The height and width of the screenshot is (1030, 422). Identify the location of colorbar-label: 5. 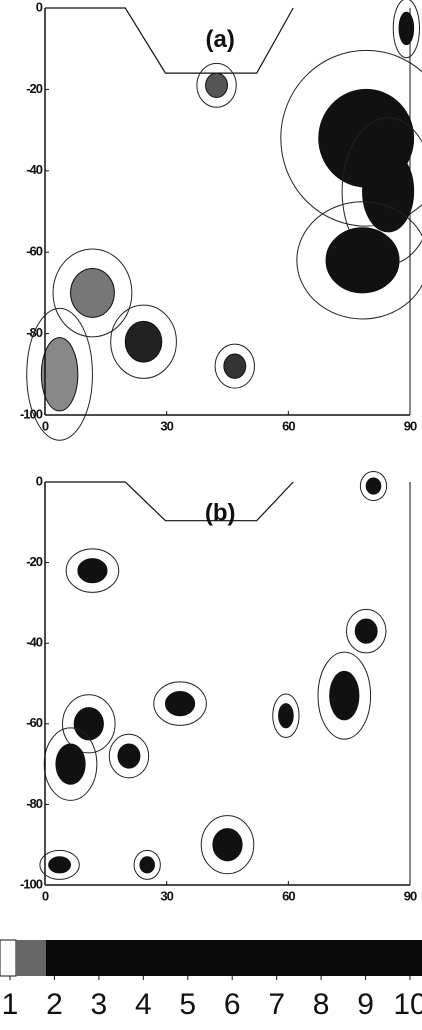
(187, 1004).